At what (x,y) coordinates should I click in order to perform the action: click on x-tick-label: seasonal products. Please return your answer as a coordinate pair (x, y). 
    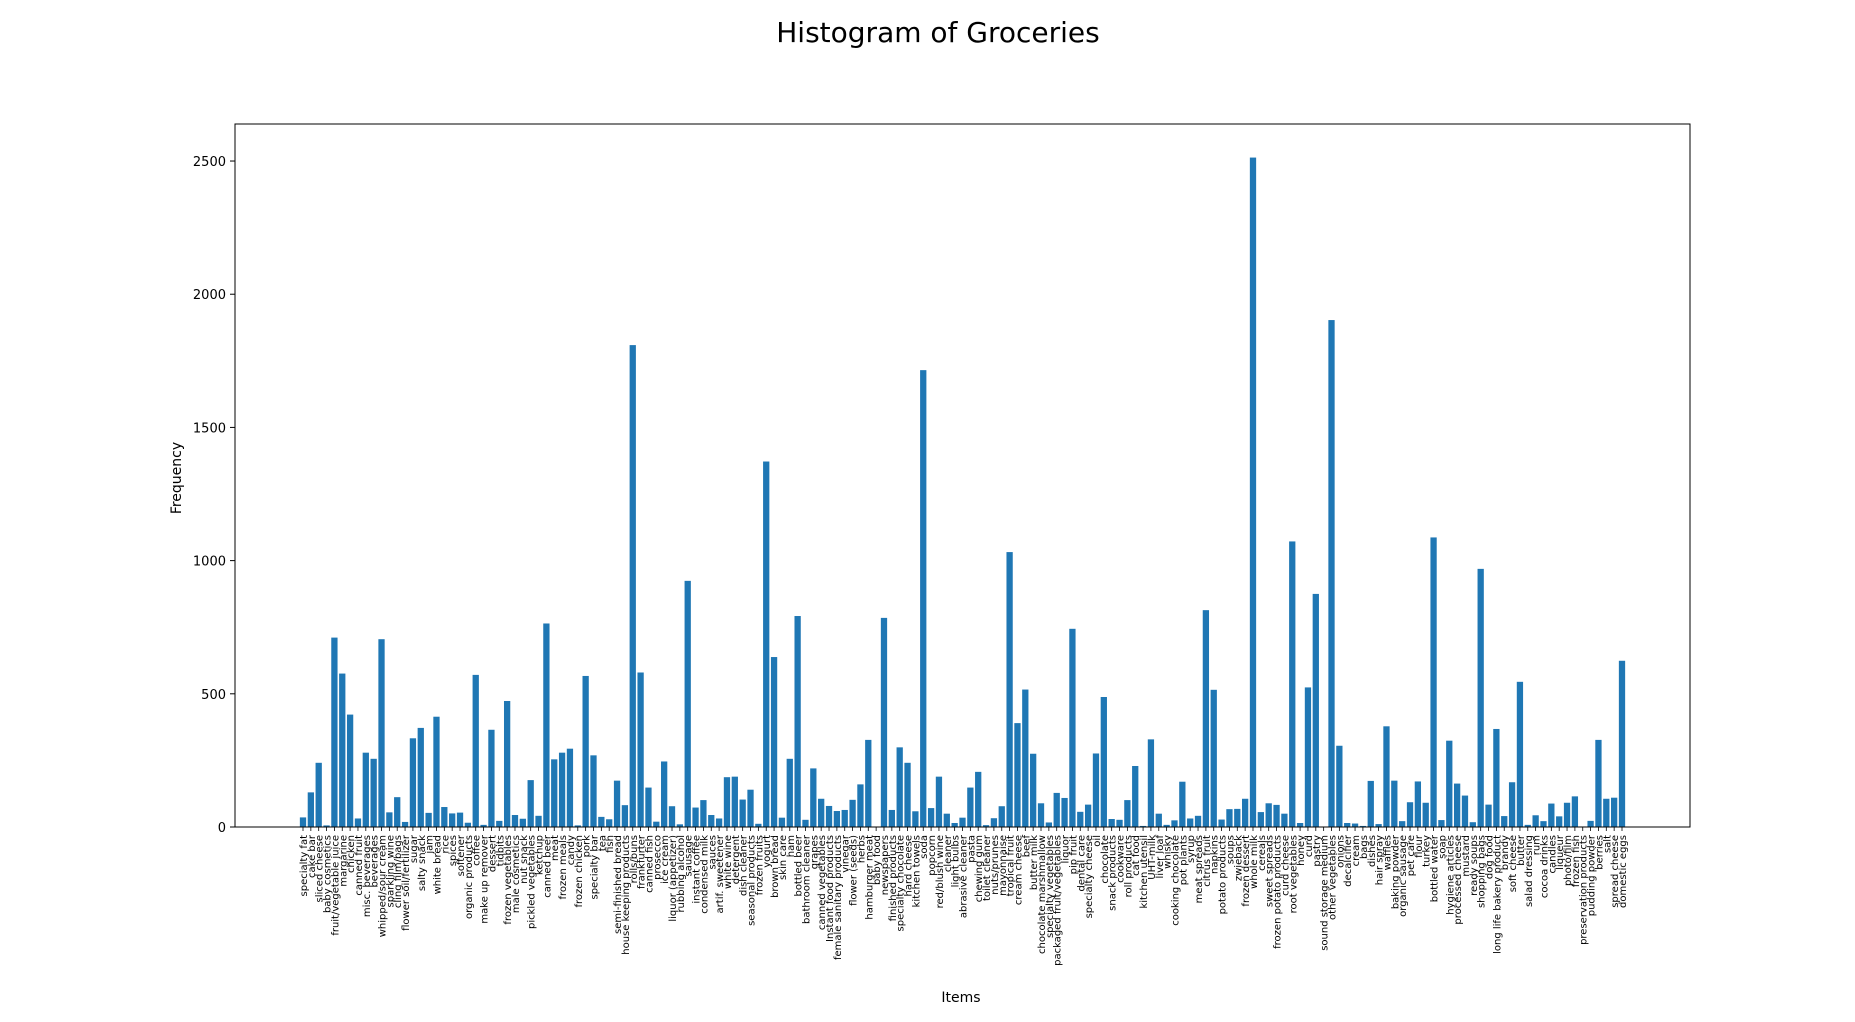
    Looking at the image, I should click on (752, 880).